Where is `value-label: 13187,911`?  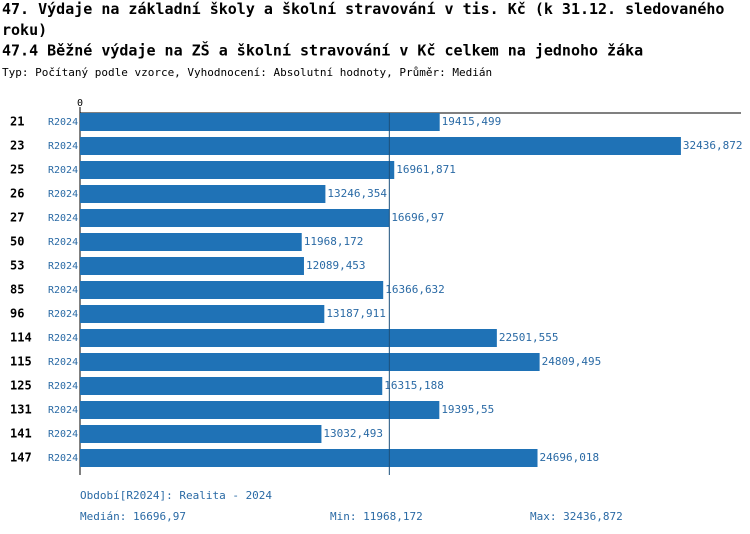 value-label: 13187,911 is located at coordinates (356, 313).